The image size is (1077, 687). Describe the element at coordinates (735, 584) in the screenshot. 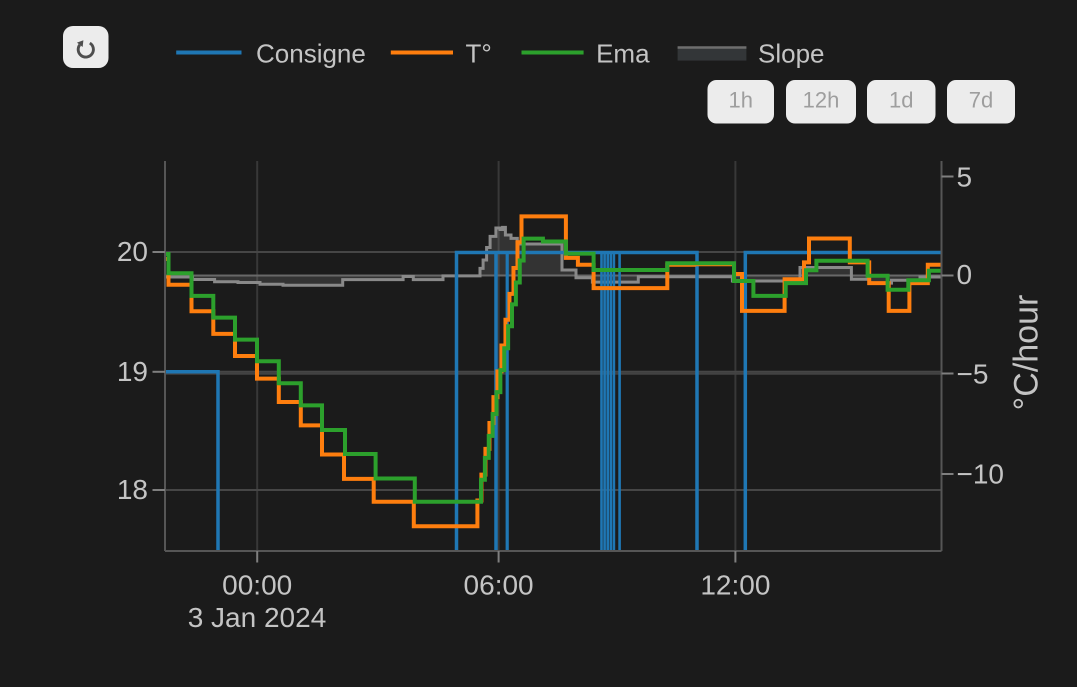

I see `svg-text: 12:00` at that location.